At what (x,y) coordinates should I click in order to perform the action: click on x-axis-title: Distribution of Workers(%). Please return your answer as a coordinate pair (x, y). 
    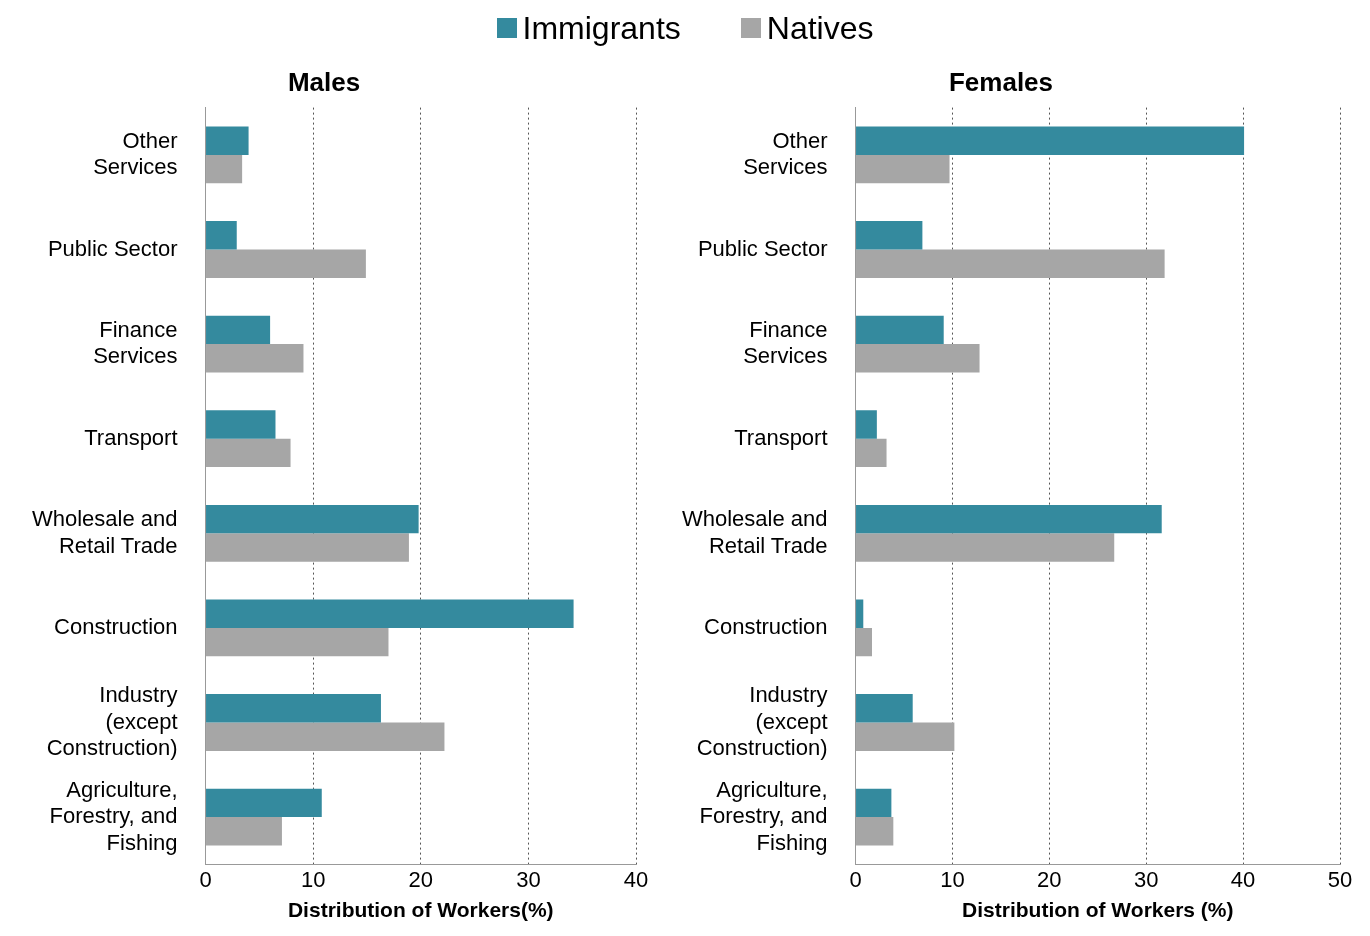
    Looking at the image, I should click on (420, 910).